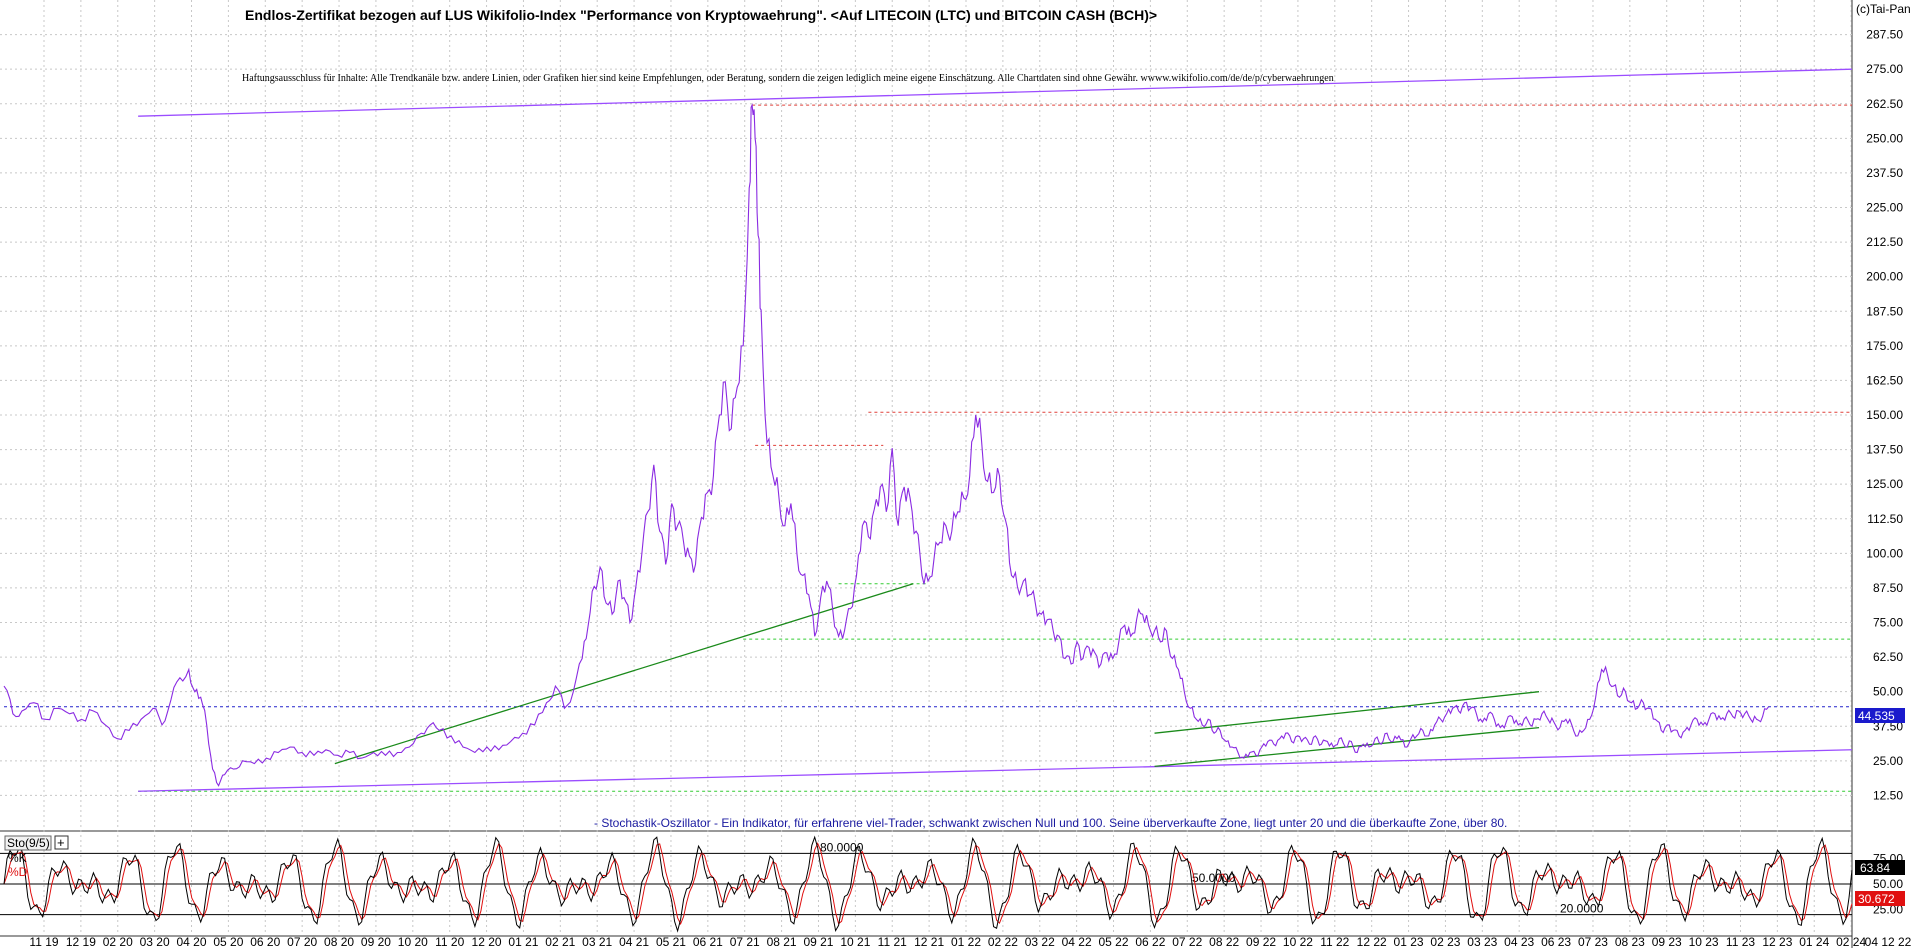 This screenshot has height=948, width=1916. Describe the element at coordinates (1888, 657) in the screenshot. I see `price-tick-label: 62.50` at that location.